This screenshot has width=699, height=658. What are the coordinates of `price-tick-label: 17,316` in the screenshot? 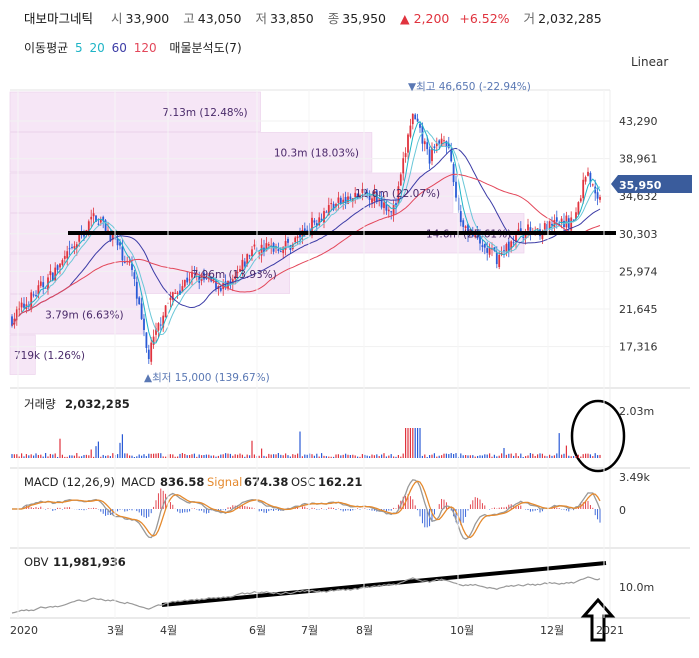 It's located at (638, 347).